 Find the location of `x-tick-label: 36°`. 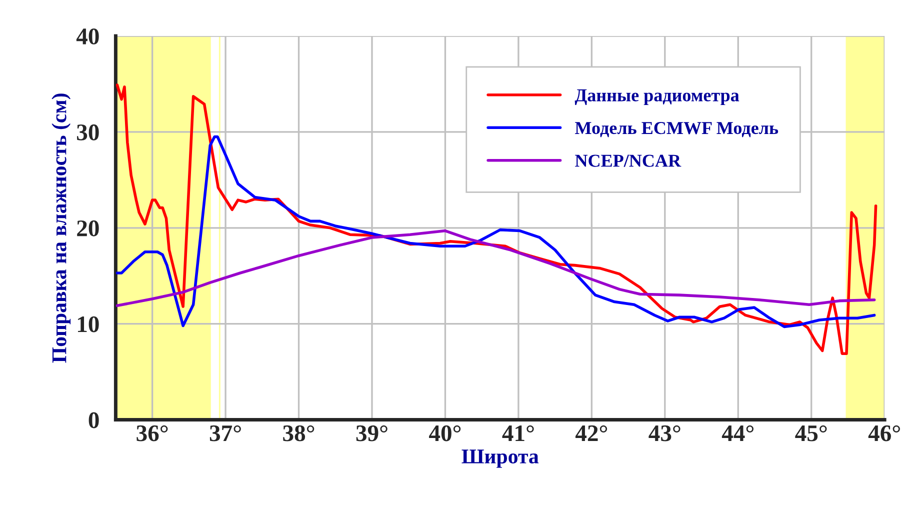

x-tick-label: 36° is located at coordinates (152, 433).